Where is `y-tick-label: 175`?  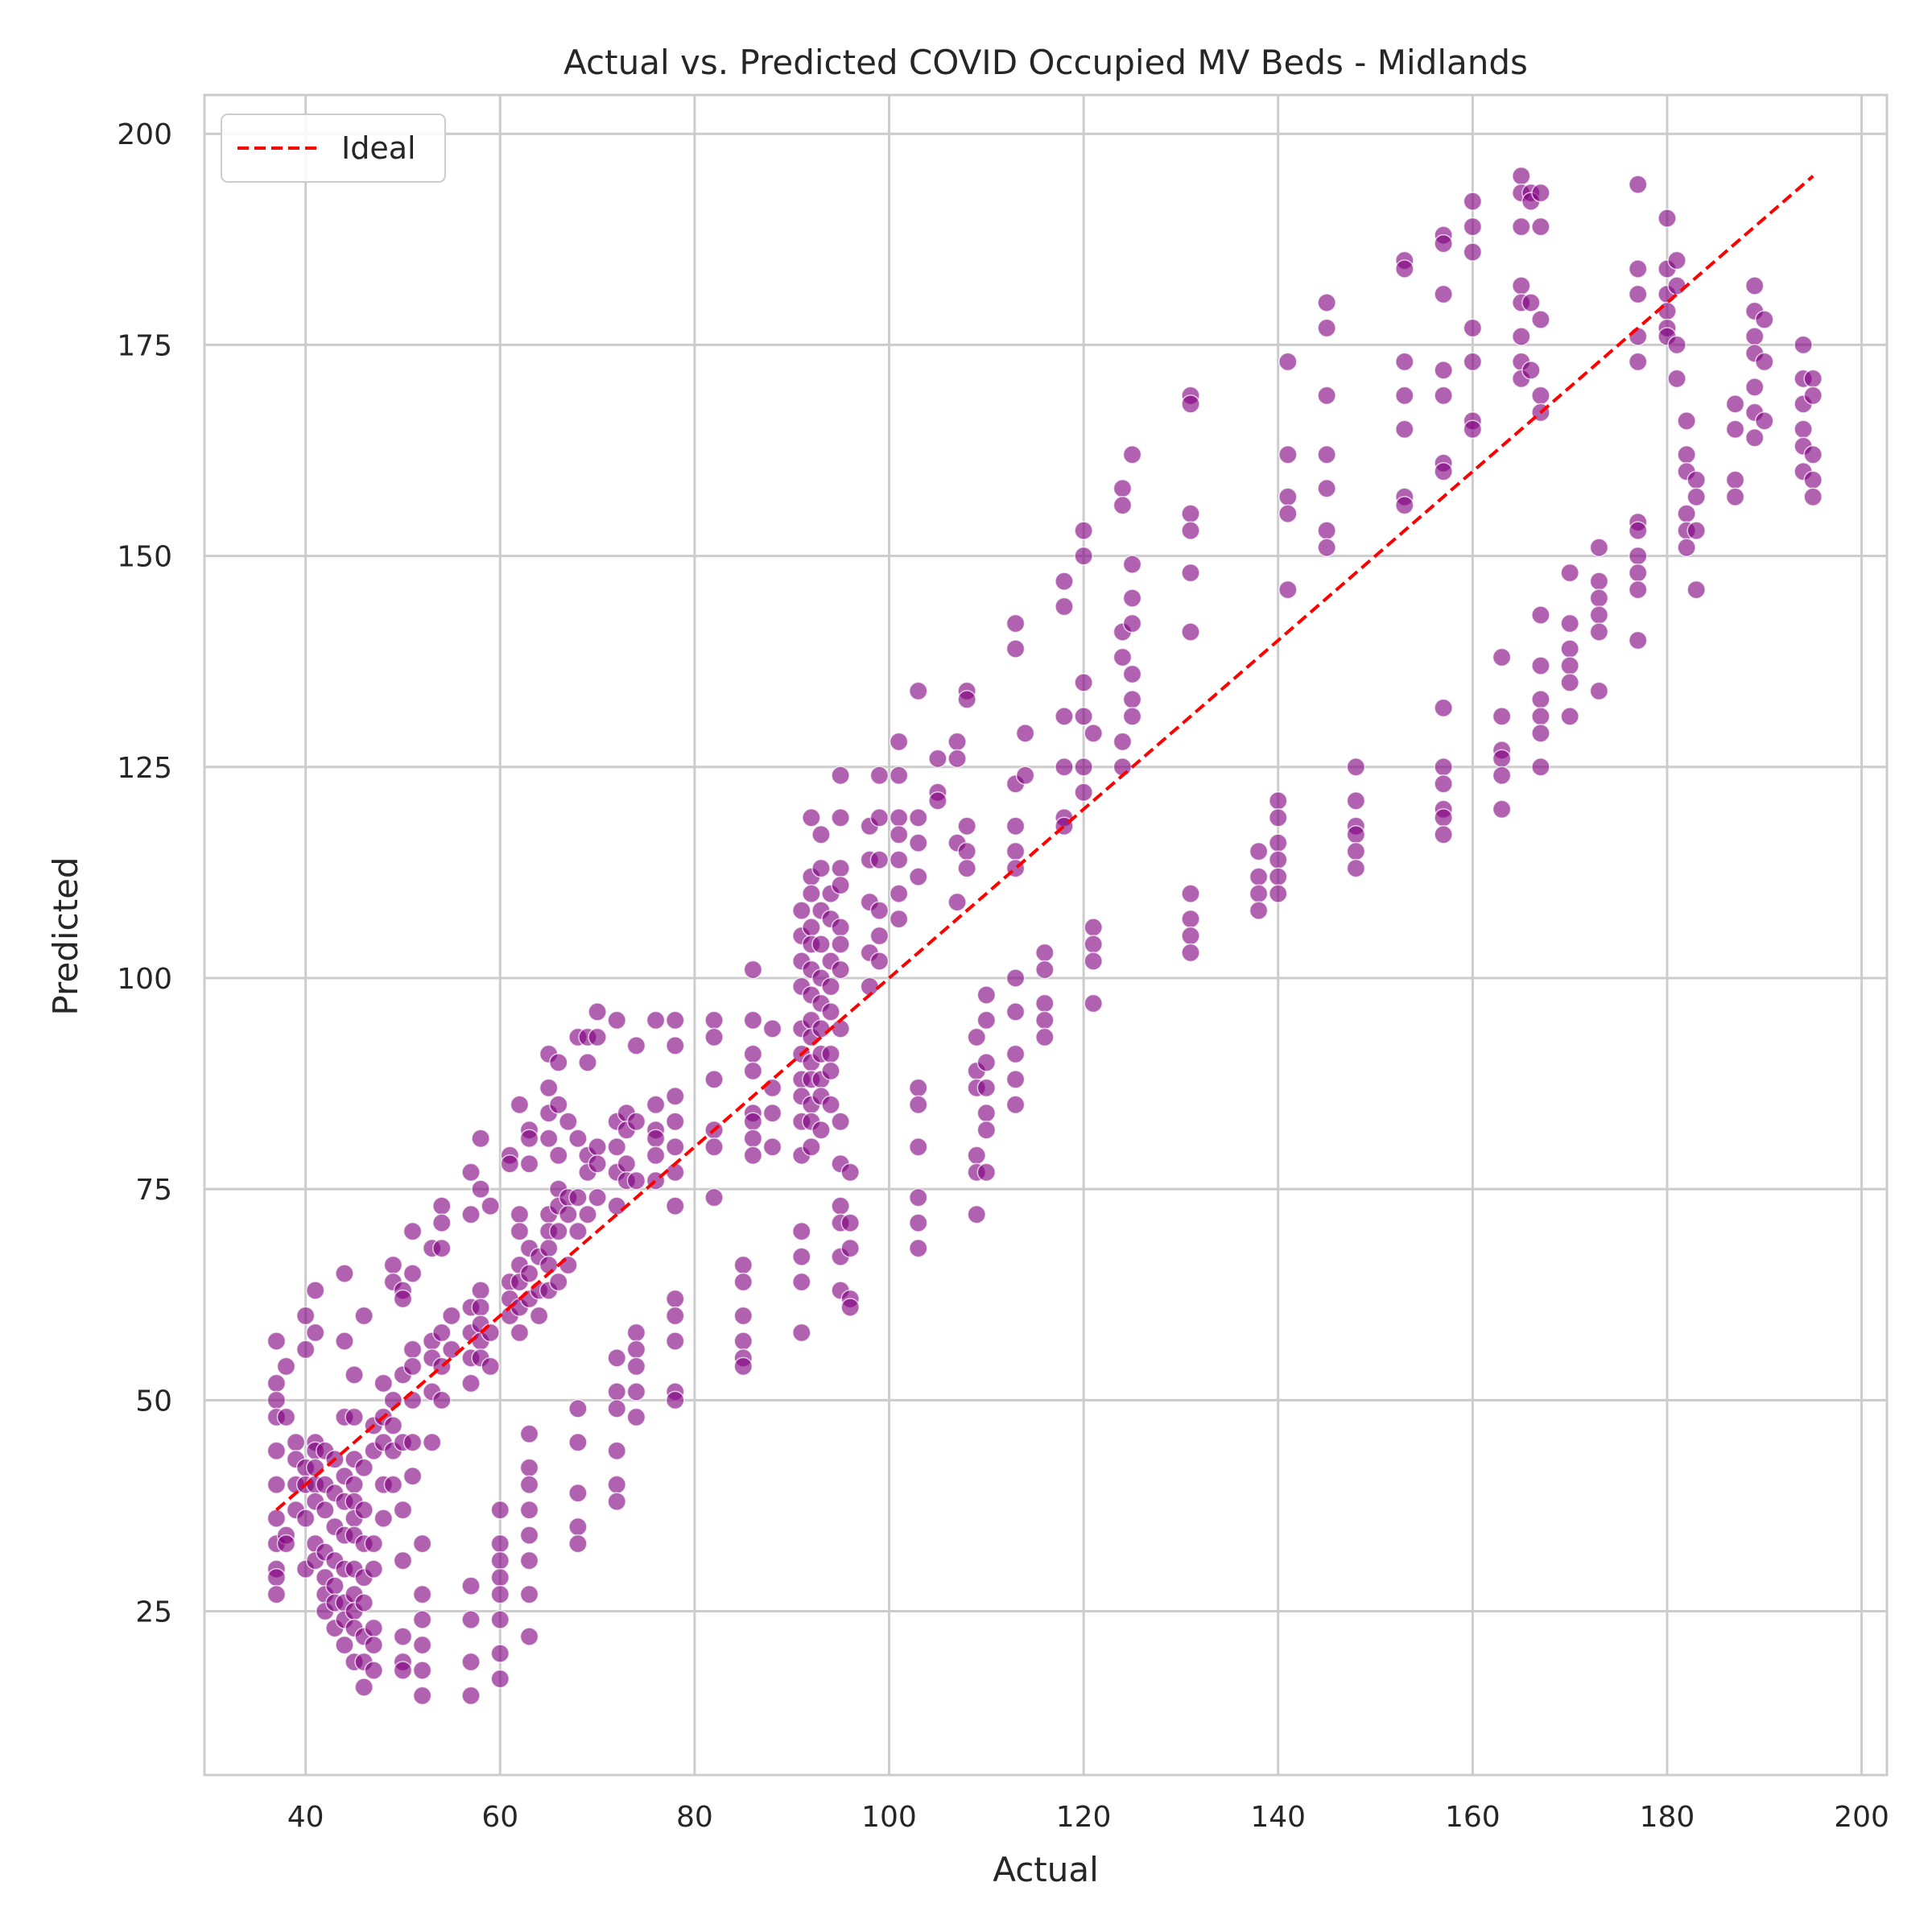
y-tick-label: 175 is located at coordinates (144, 345).